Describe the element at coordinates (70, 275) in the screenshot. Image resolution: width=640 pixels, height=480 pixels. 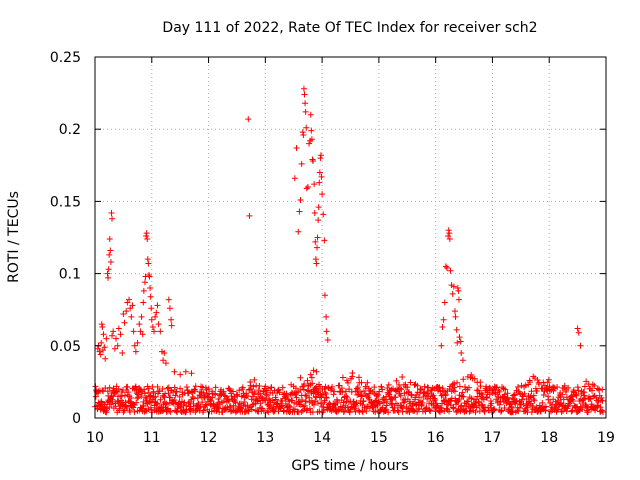
I see `y-tick-label: 0.1` at that location.